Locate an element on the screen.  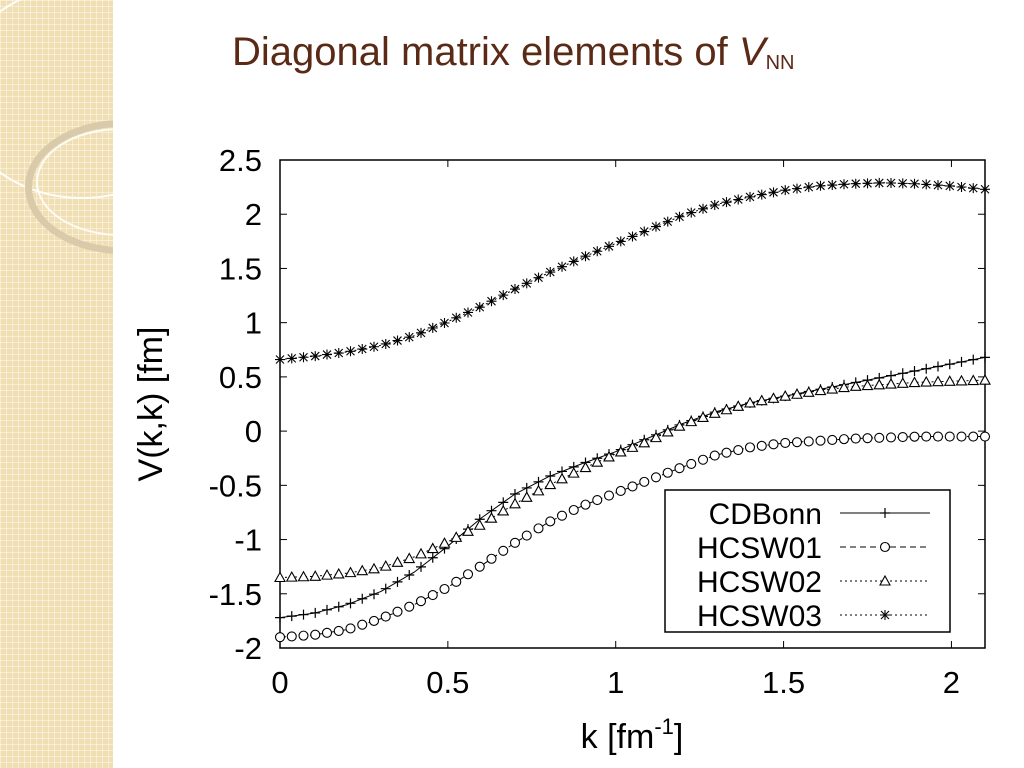
legend-label: HCSW01 is located at coordinates (759, 548).